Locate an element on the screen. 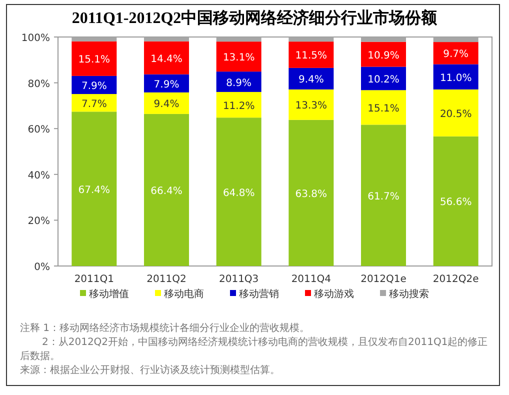 The width and height of the screenshot is (509, 395). legend-label: 移动营销 is located at coordinates (259, 294).